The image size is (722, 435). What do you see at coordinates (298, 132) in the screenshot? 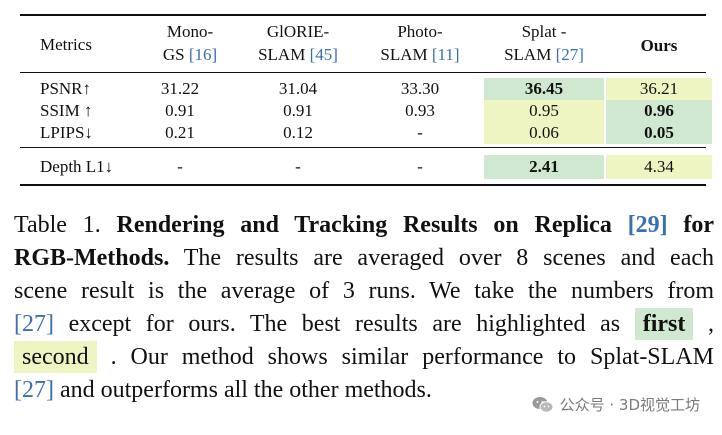
I see `row-lpips-glorie: 0.12` at bounding box center [298, 132].